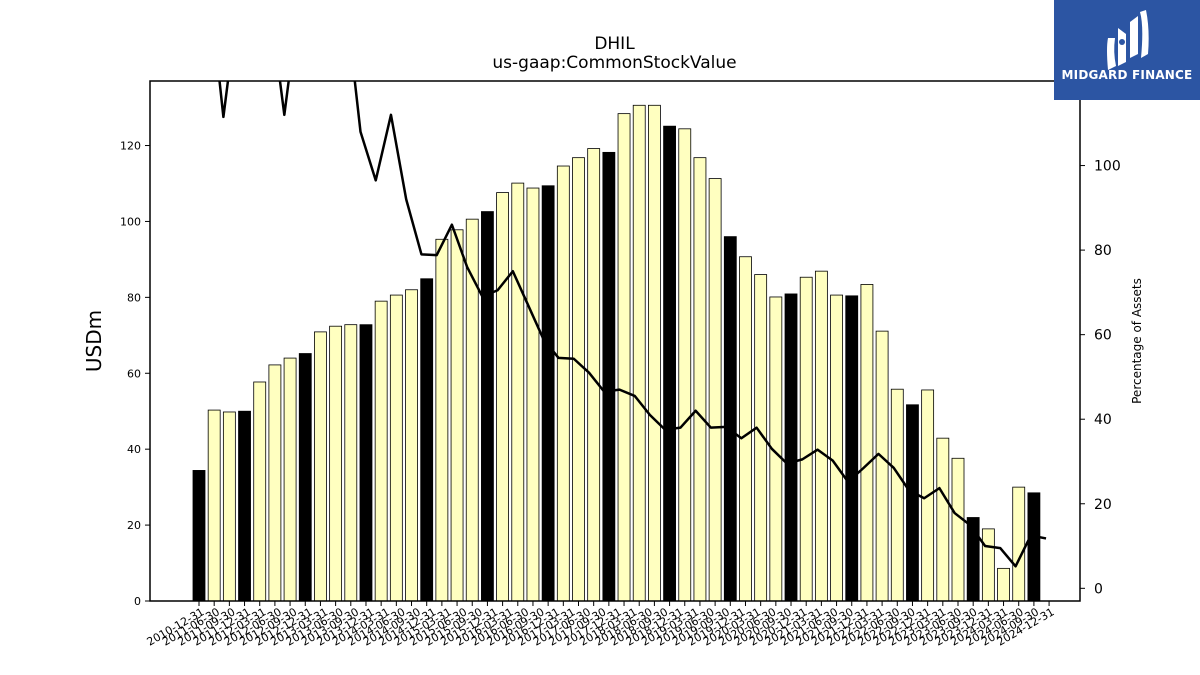 This screenshot has height=675, width=1200. I want to click on right-tick-label: 20, so click(1103, 505).